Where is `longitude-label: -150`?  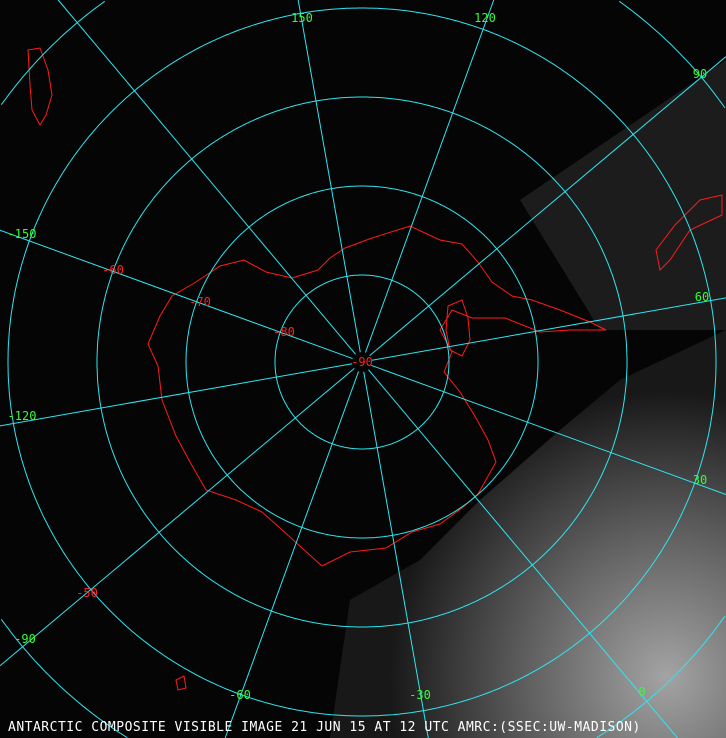 longitude-label: -150 is located at coordinates (22, 234).